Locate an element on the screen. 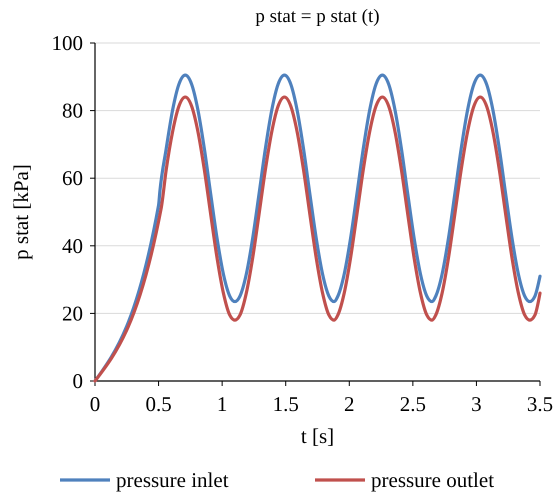 This screenshot has height=497, width=558. y-axis-title: p stat [kPa] is located at coordinates (21, 212).